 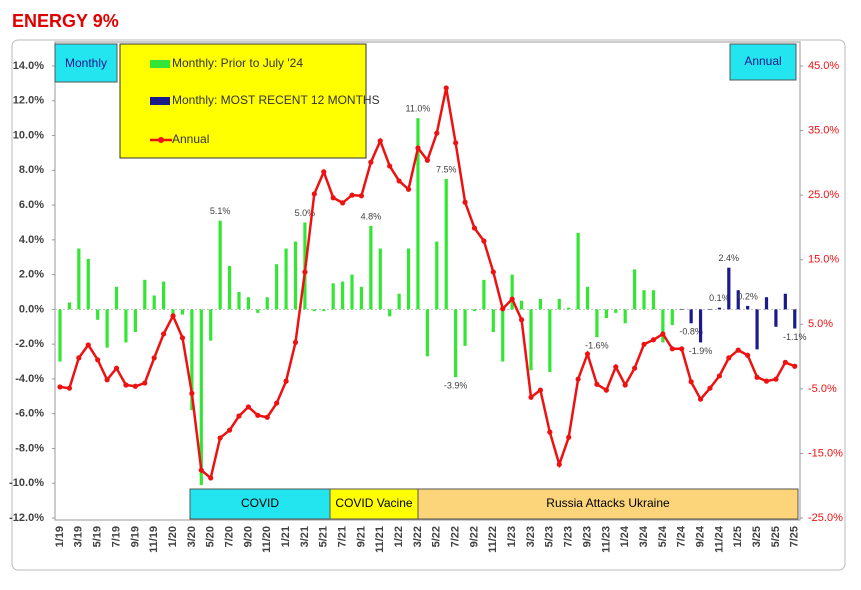 What do you see at coordinates (512, 536) in the screenshot?
I see `x-tick-label: 1/23` at bounding box center [512, 536].